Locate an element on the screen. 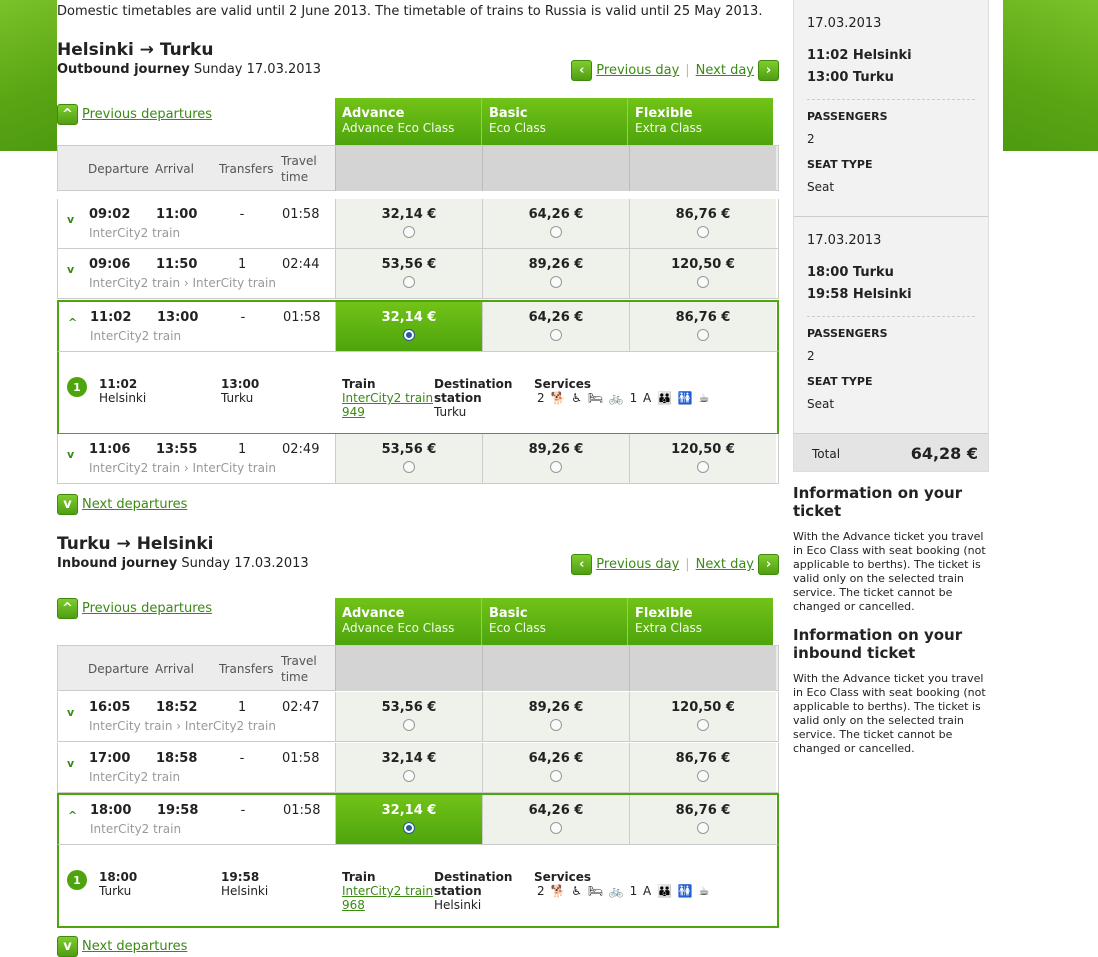 This screenshot has width=1098, height=957. outbound-date: Sunday 17.03.2013 is located at coordinates (257, 69).